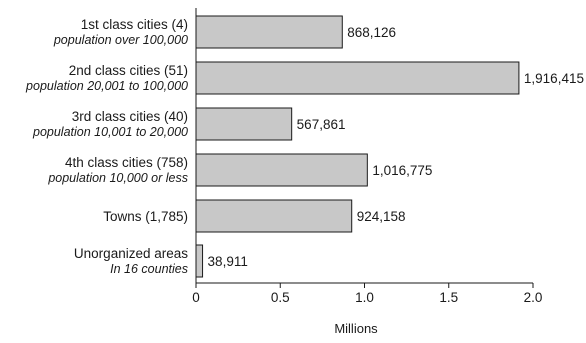 This screenshot has height=343, width=586. I want to click on value-label-1: 1,916,415, so click(554, 78).